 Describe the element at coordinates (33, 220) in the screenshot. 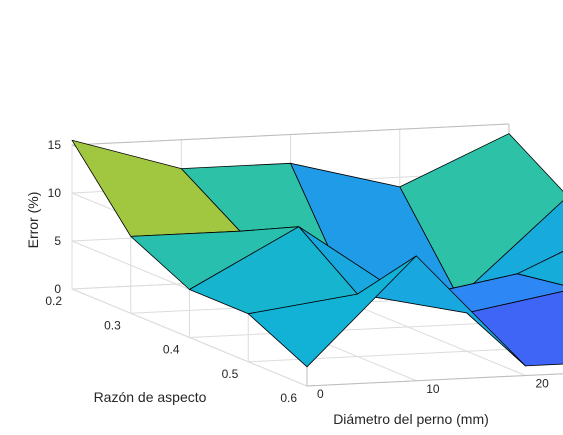

I see `z-axis-label: Error (%)` at that location.